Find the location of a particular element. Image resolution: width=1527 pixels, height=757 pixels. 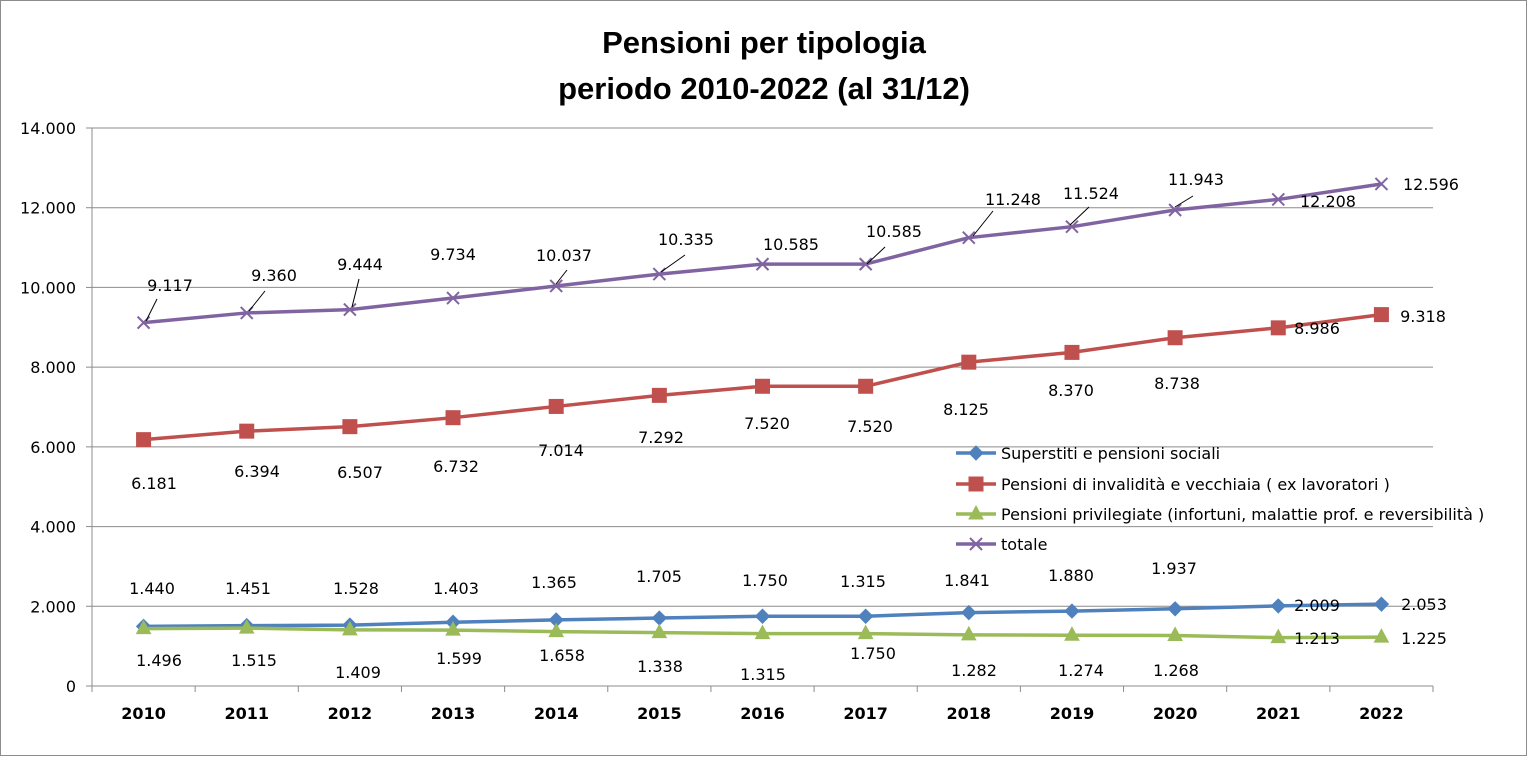

data-label: 1.274 is located at coordinates (1081, 670).